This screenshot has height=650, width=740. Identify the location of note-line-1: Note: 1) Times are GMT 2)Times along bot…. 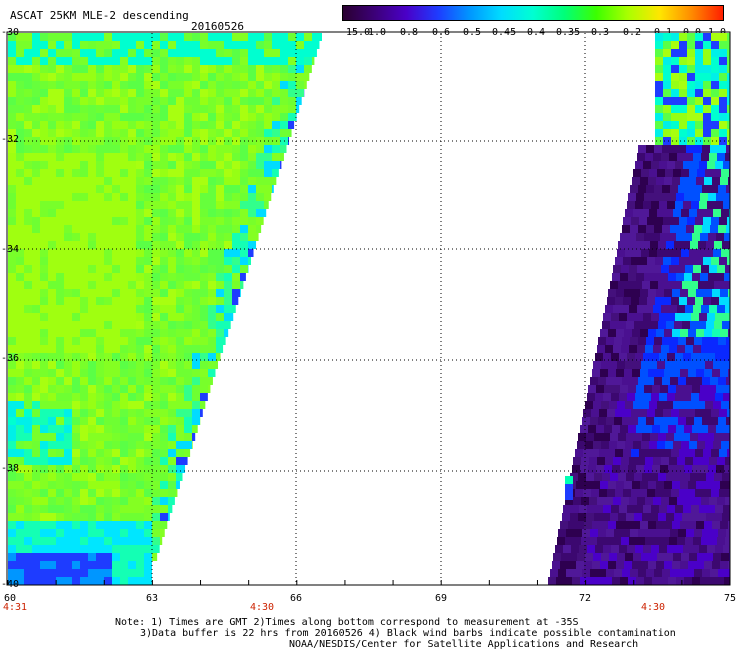
(347, 622).